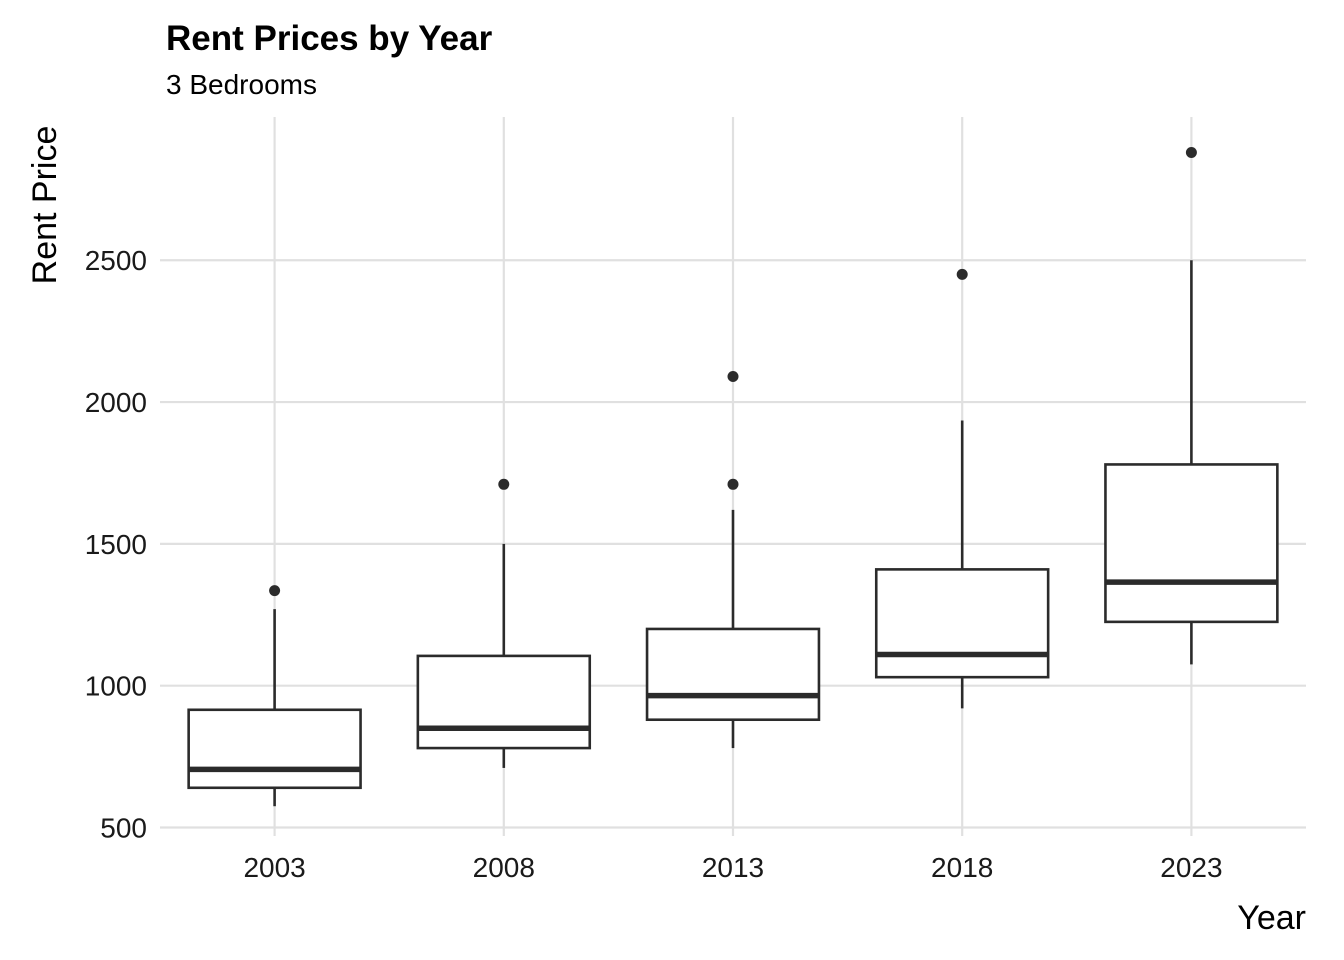 This screenshot has height=960, width=1344. Describe the element at coordinates (116, 402) in the screenshot. I see `y-tick-label: 2000` at that location.